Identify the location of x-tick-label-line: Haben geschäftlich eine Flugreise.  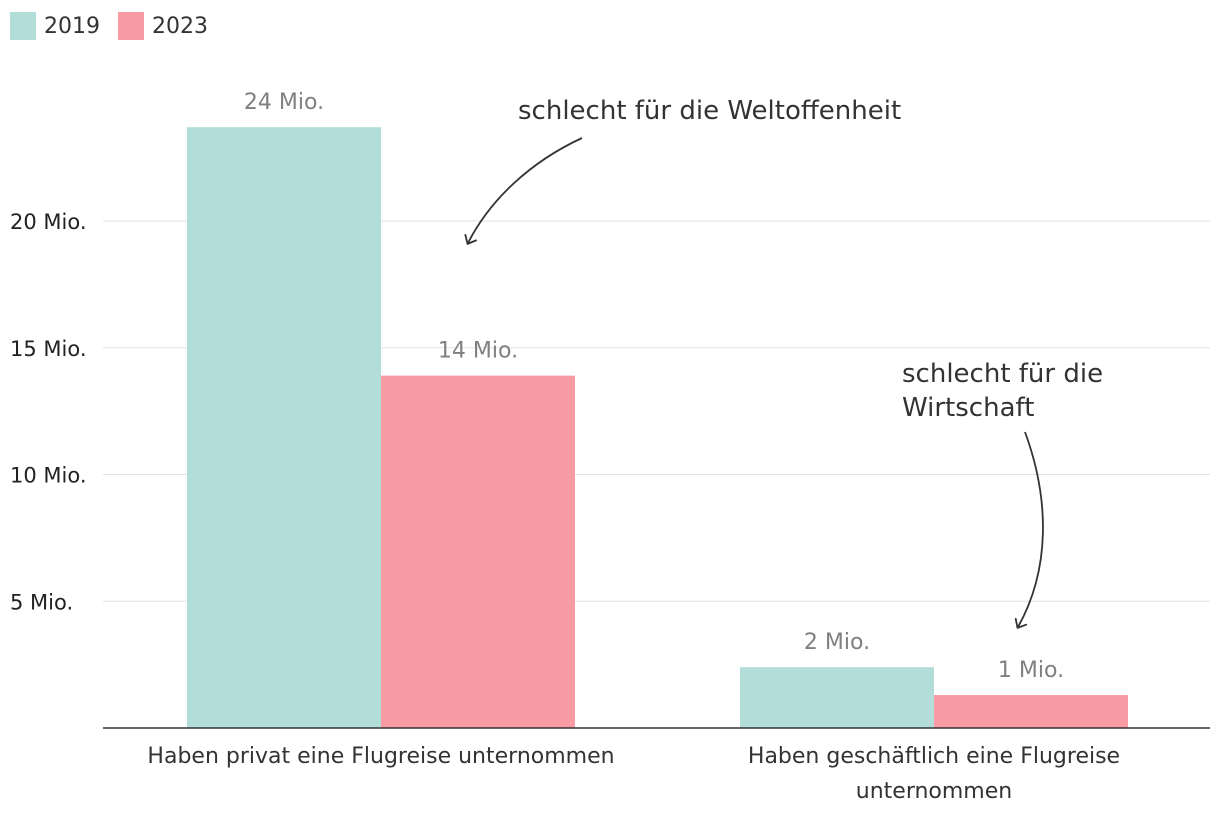
(934, 756).